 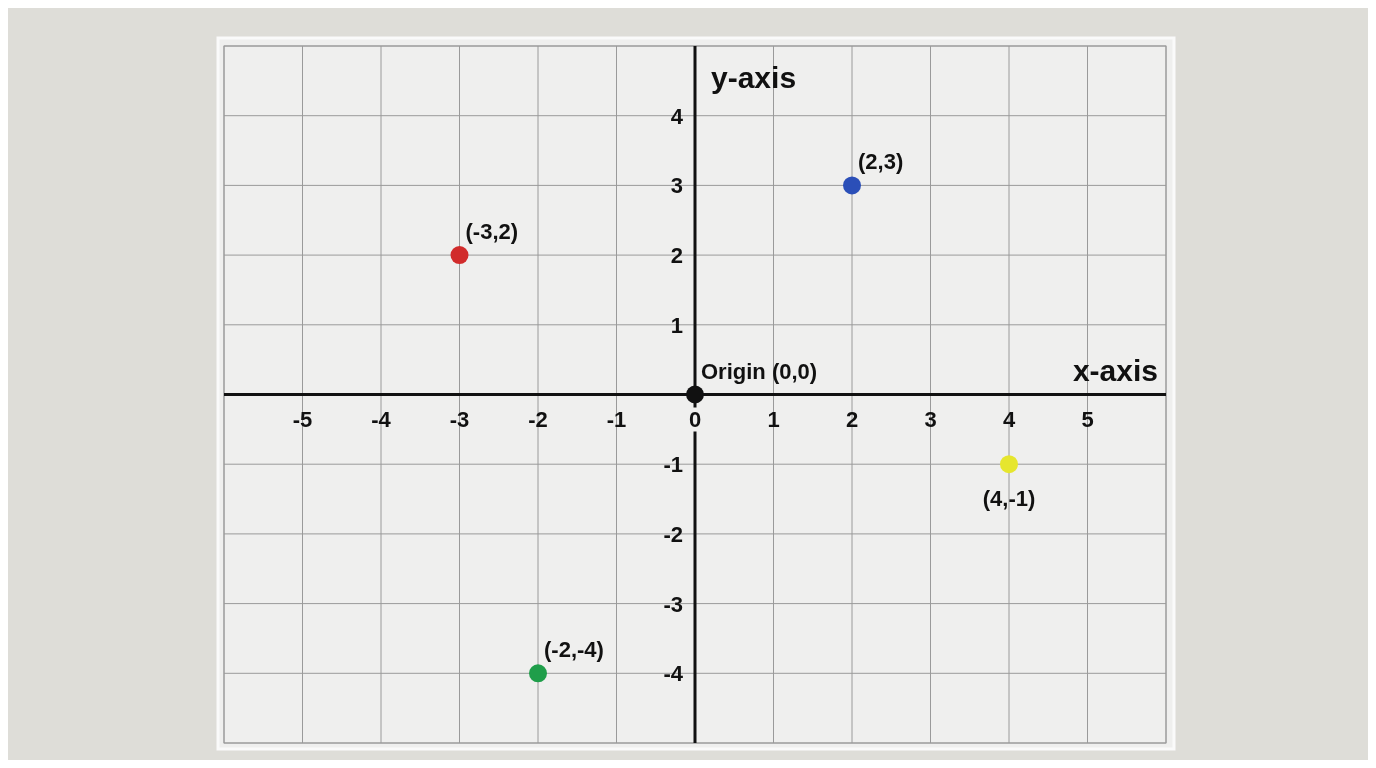 I want to click on x-tick-label: -2, so click(x=538, y=419).